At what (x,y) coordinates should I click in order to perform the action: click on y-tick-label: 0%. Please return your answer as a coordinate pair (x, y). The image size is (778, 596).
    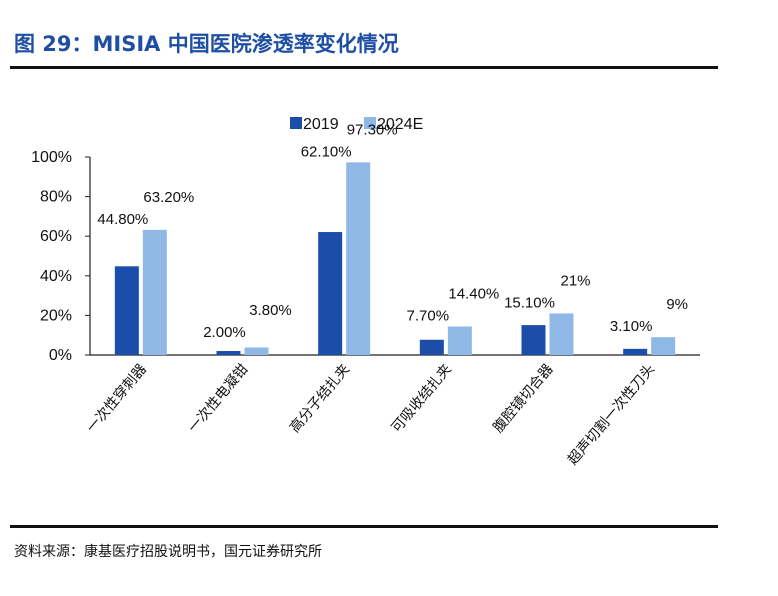
    Looking at the image, I should click on (60, 355).